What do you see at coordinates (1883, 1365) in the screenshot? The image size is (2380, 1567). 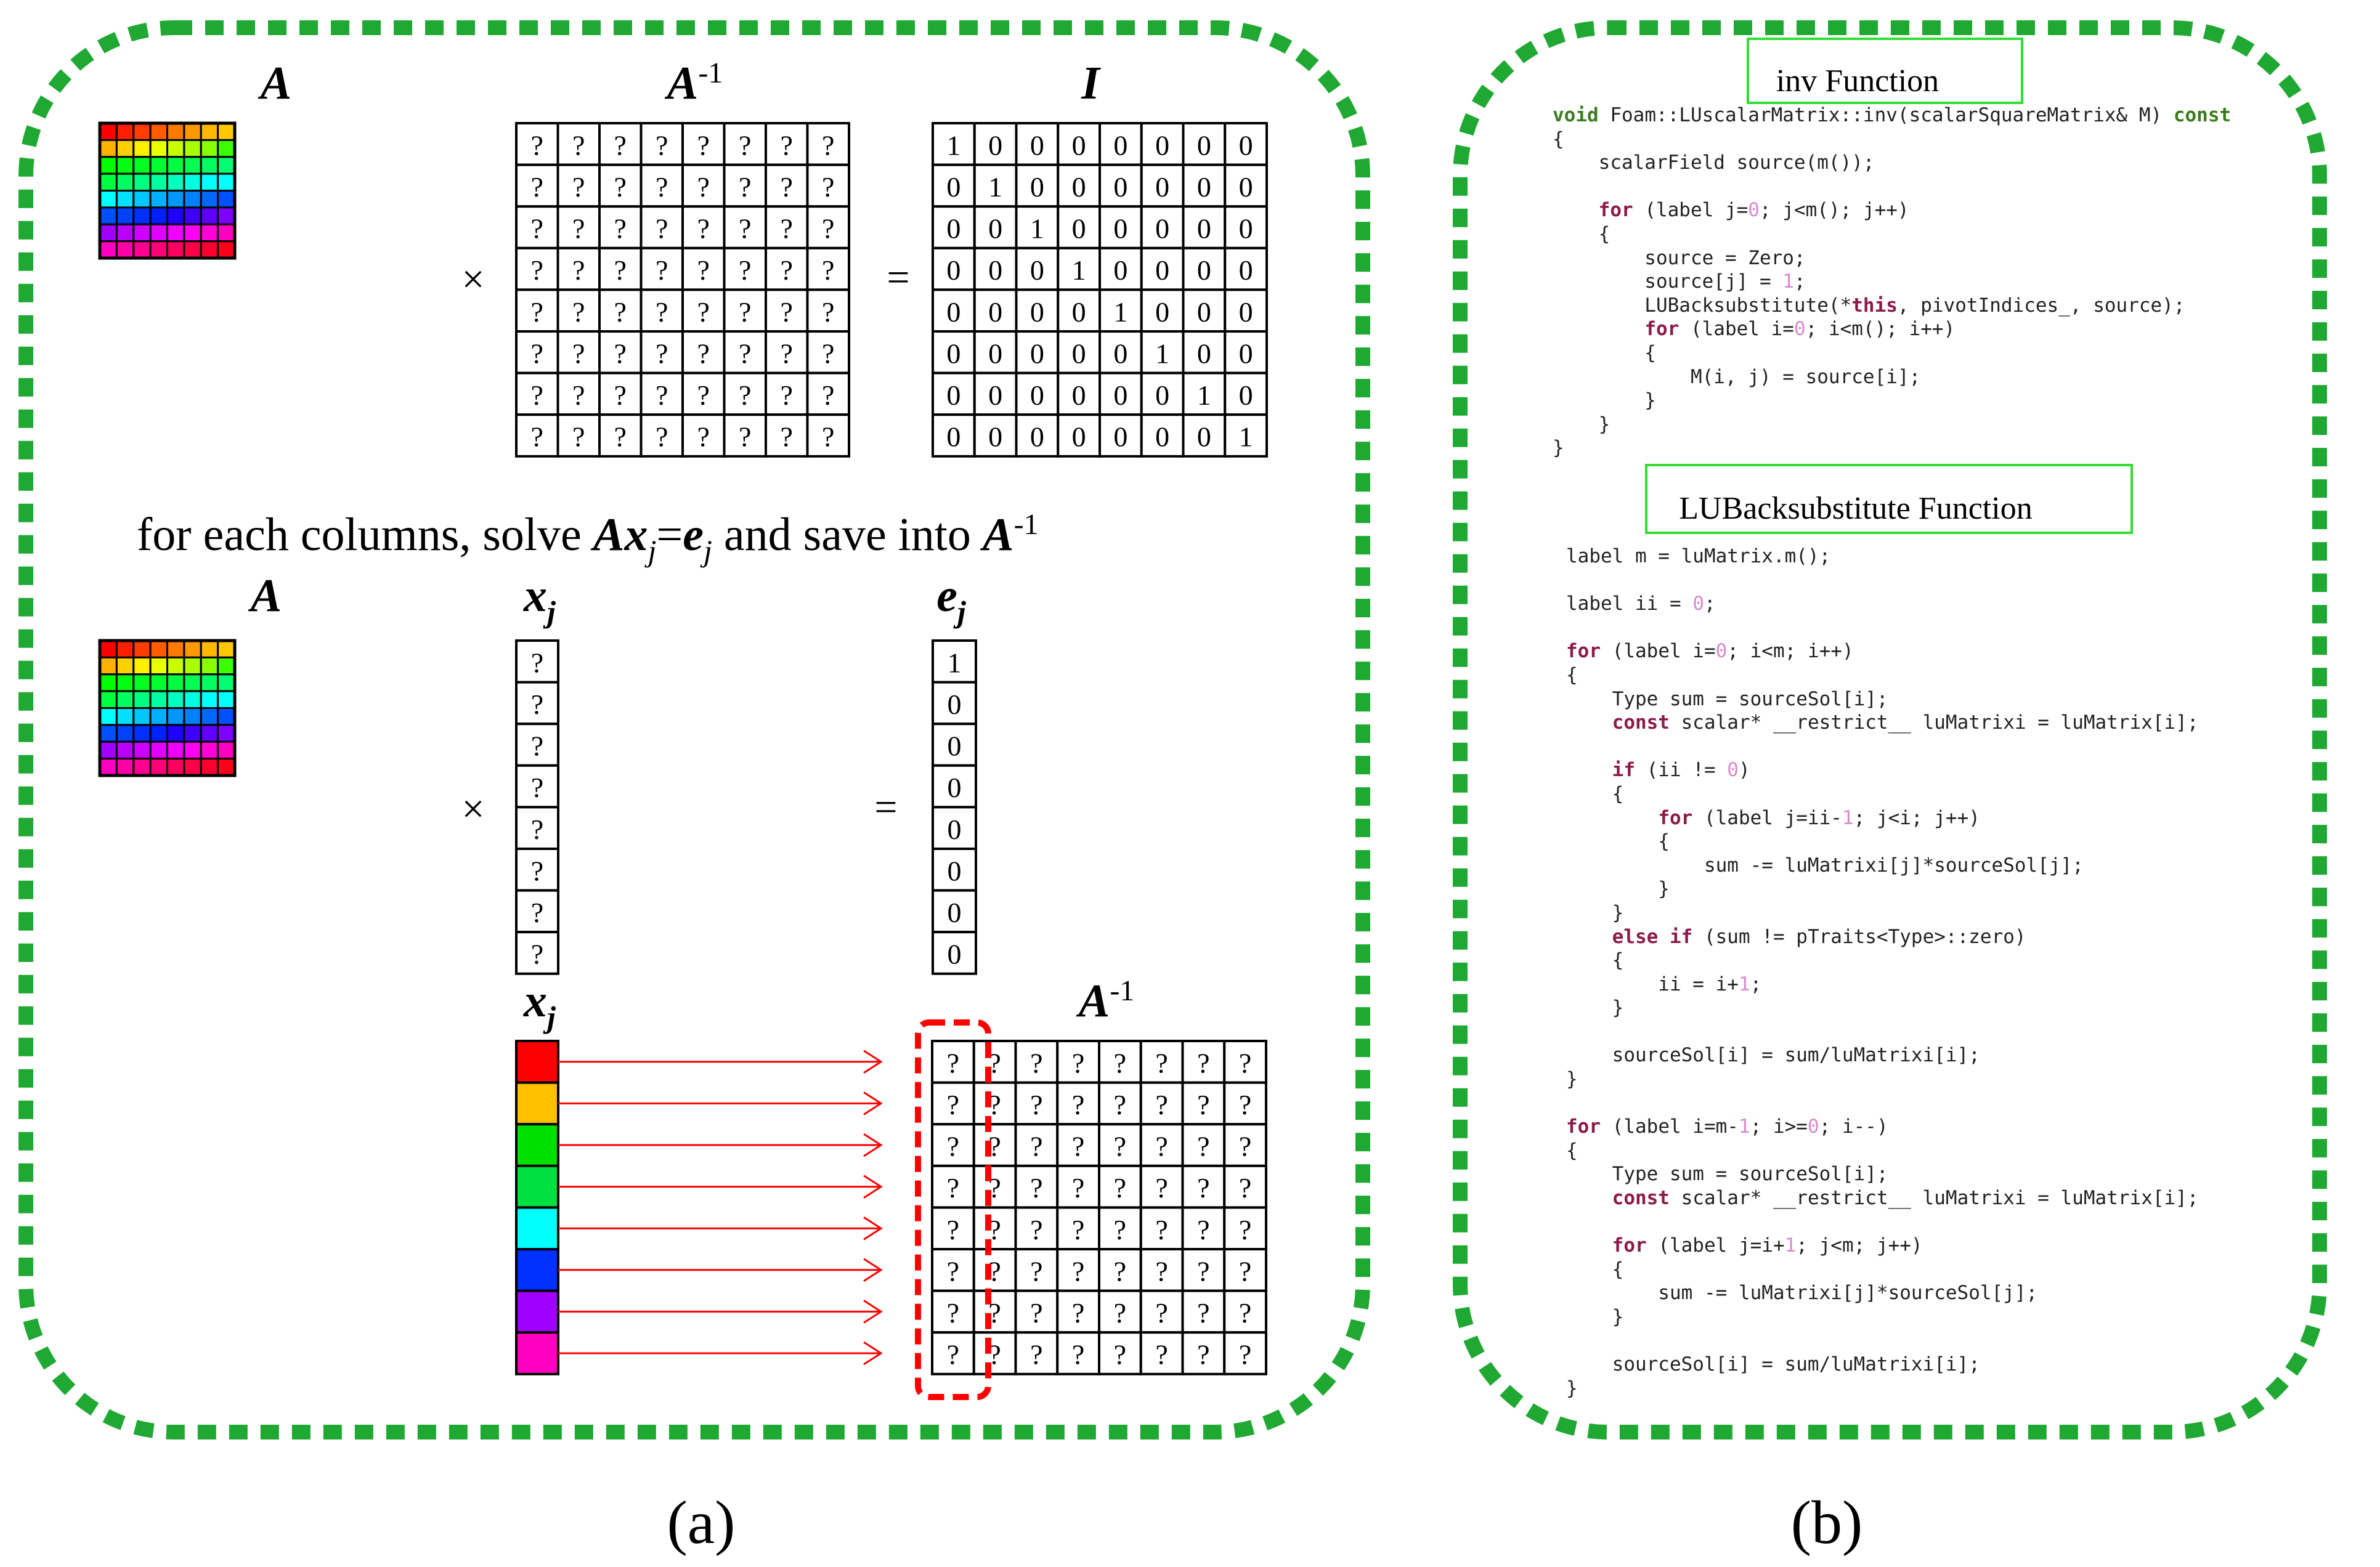 I see `lub-code-line: sourceSol[i] = sum/luMatrixi[i];` at bounding box center [1883, 1365].